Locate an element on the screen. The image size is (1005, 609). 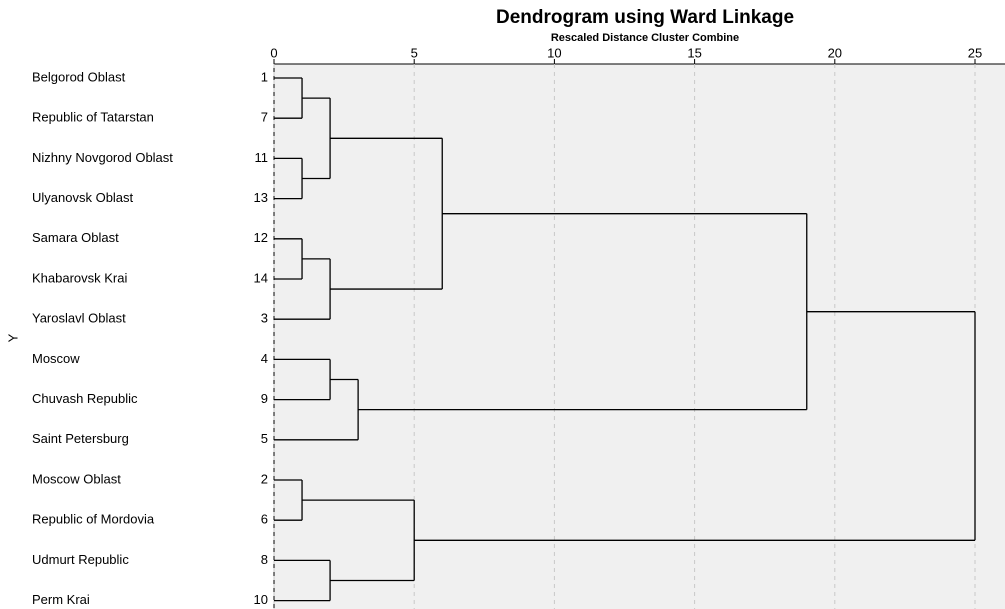
leaf-case: 13 is located at coordinates (261, 197).